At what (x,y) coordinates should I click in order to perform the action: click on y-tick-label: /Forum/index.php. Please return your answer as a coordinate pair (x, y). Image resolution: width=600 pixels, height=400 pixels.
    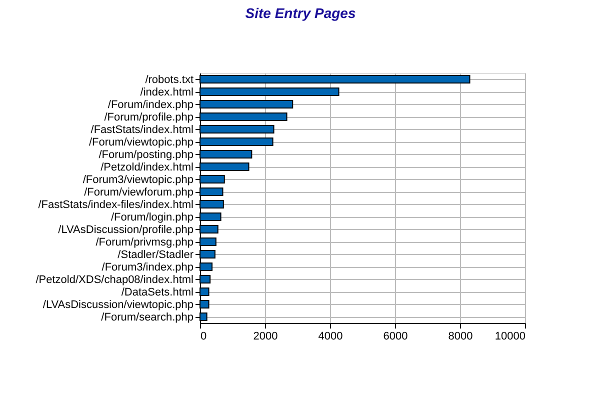
    Looking at the image, I should click on (151, 104).